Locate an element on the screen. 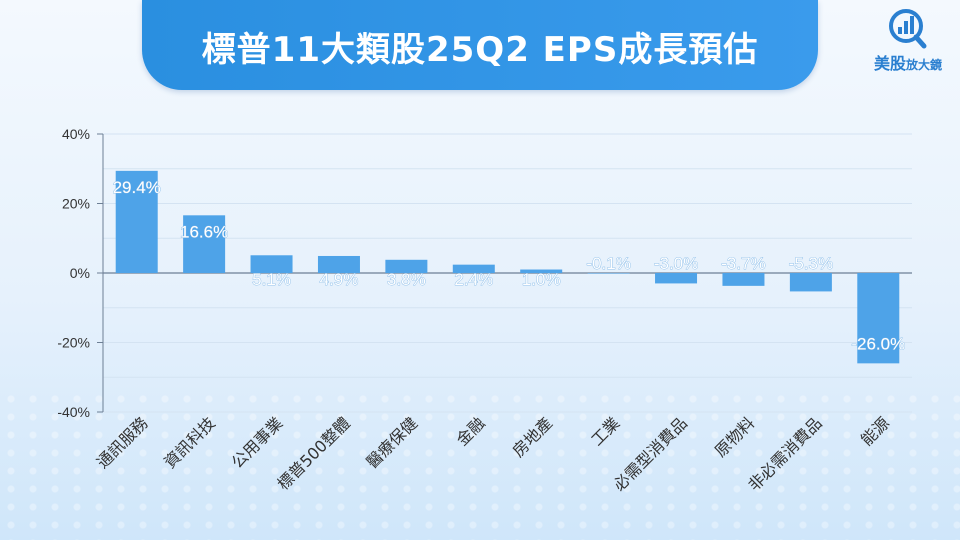 The width and height of the screenshot is (960, 540). data-label: -5.3% is located at coordinates (811, 263).